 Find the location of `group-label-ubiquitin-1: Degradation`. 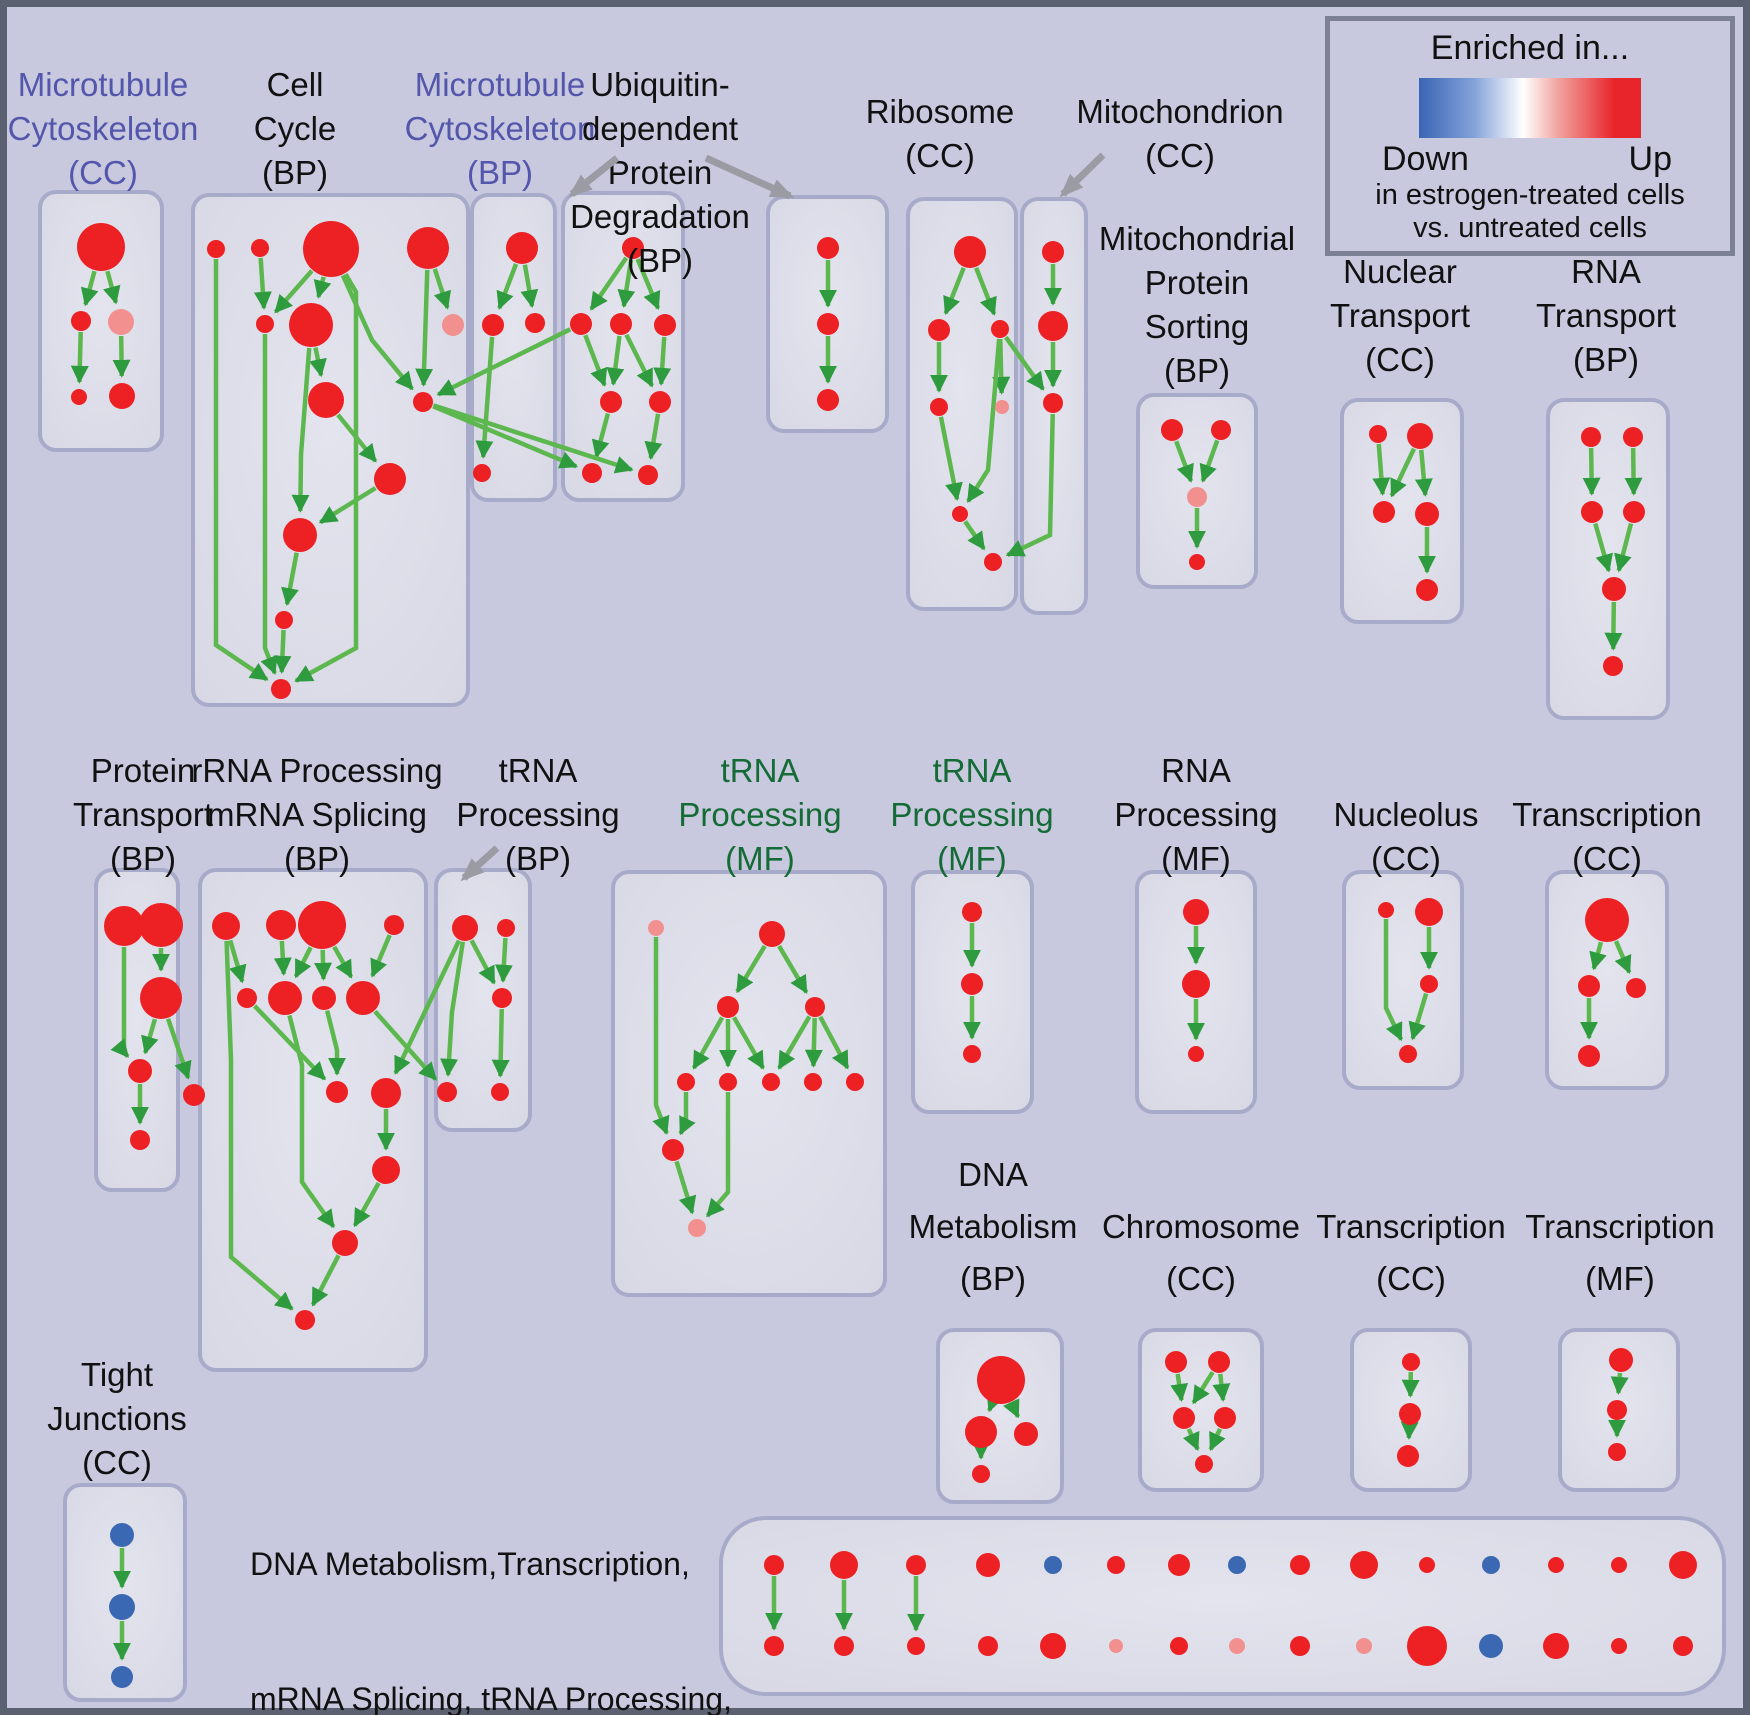

group-label-ubiquitin-1: Degradation is located at coordinates (660, 216).